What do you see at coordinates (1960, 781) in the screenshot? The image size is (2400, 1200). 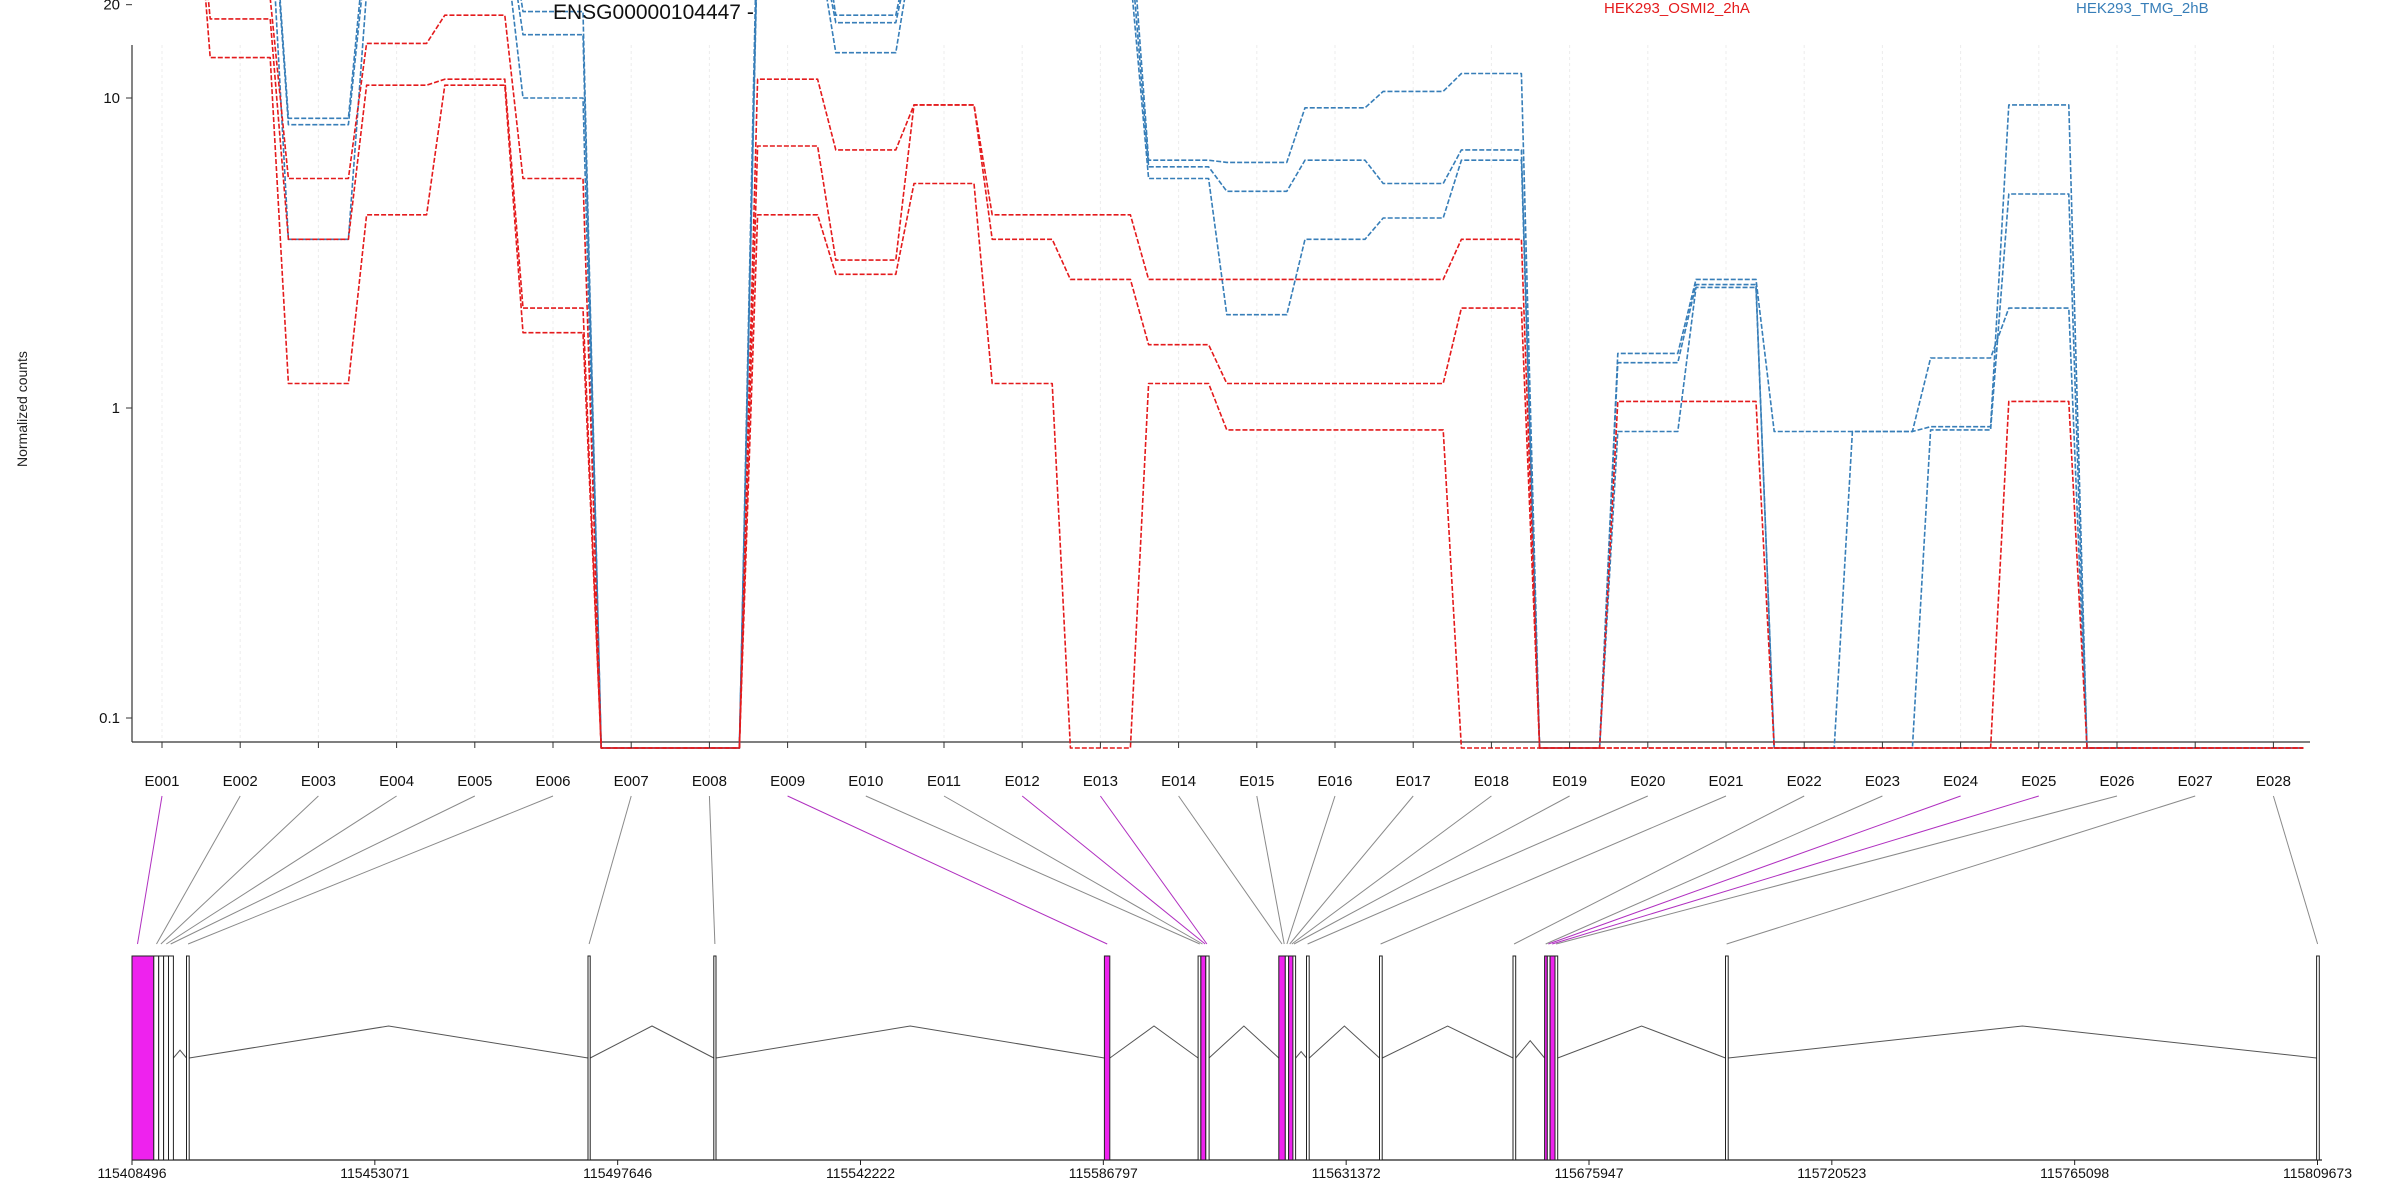 I see `x-tick-label: E024` at bounding box center [1960, 781].